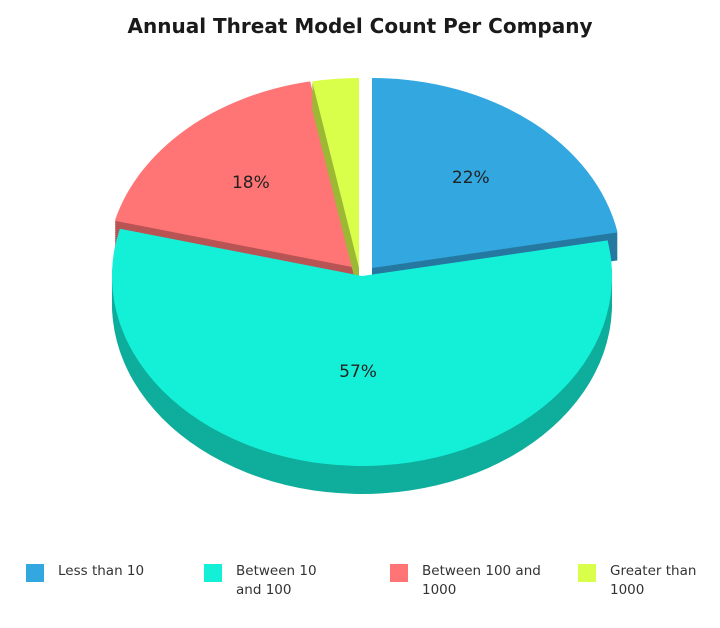  I want to click on pie-slice-between-100-and-1000: 18%, so click(235, 189).